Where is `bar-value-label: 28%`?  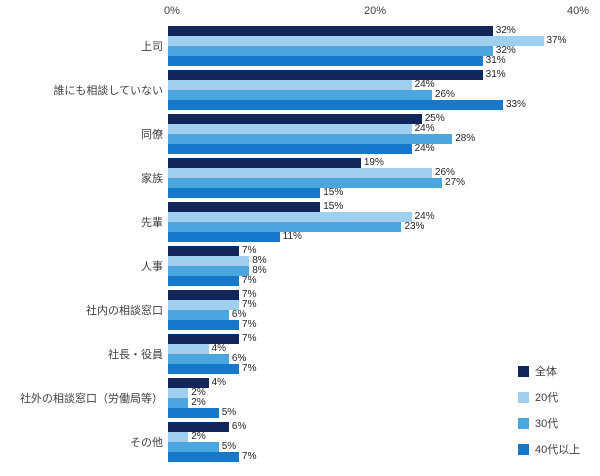
bar-value-label: 28% is located at coordinates (465, 138).